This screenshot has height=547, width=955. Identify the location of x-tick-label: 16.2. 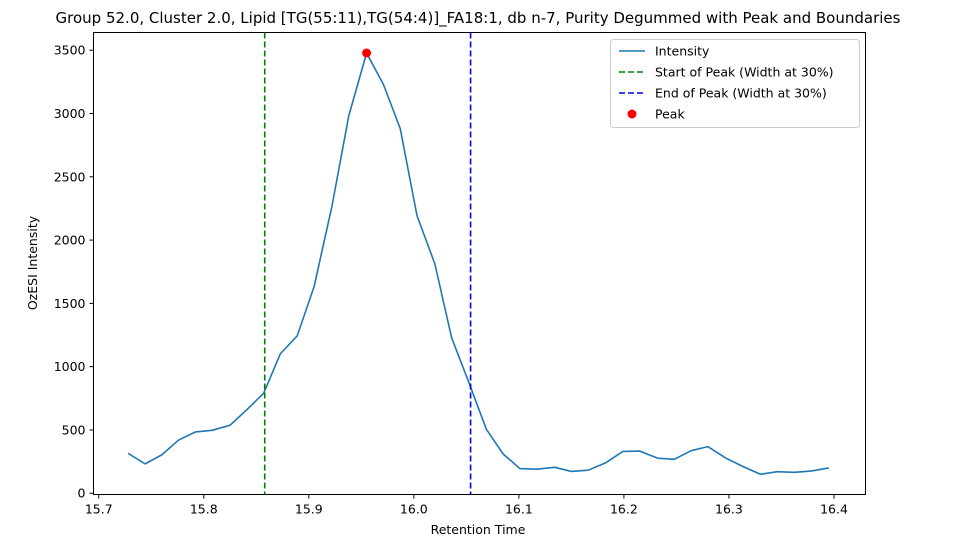
(624, 509).